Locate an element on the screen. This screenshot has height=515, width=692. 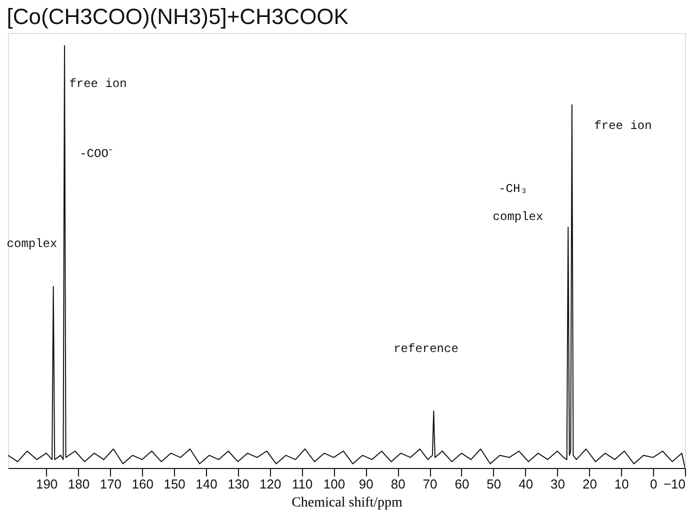
annotation: reference is located at coordinates (426, 349).